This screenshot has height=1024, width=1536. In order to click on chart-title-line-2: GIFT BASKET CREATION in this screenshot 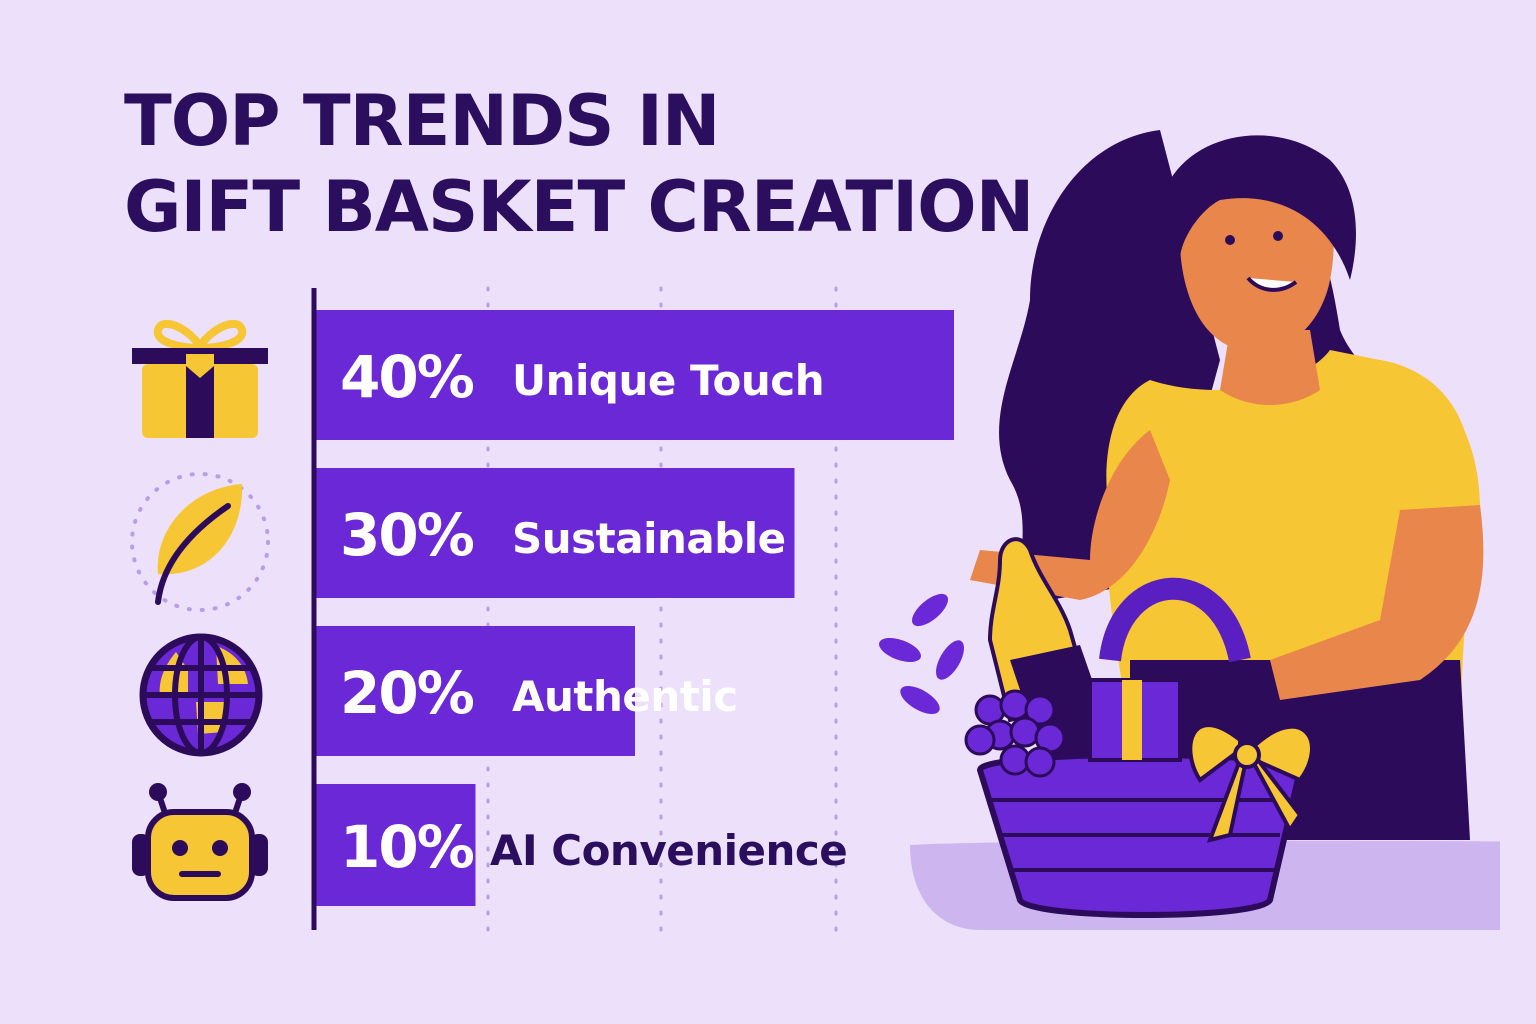, I will do `click(579, 207)`.